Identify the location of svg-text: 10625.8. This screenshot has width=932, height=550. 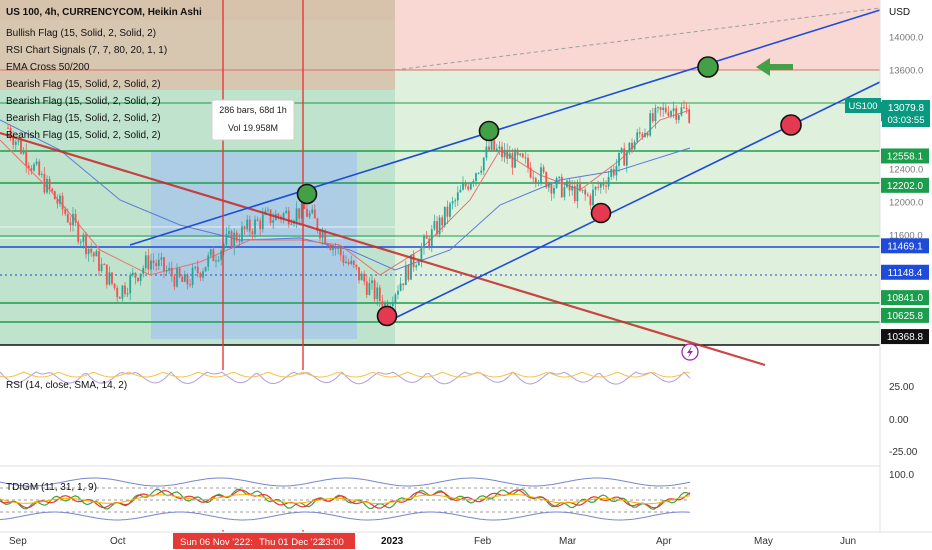
(905, 316).